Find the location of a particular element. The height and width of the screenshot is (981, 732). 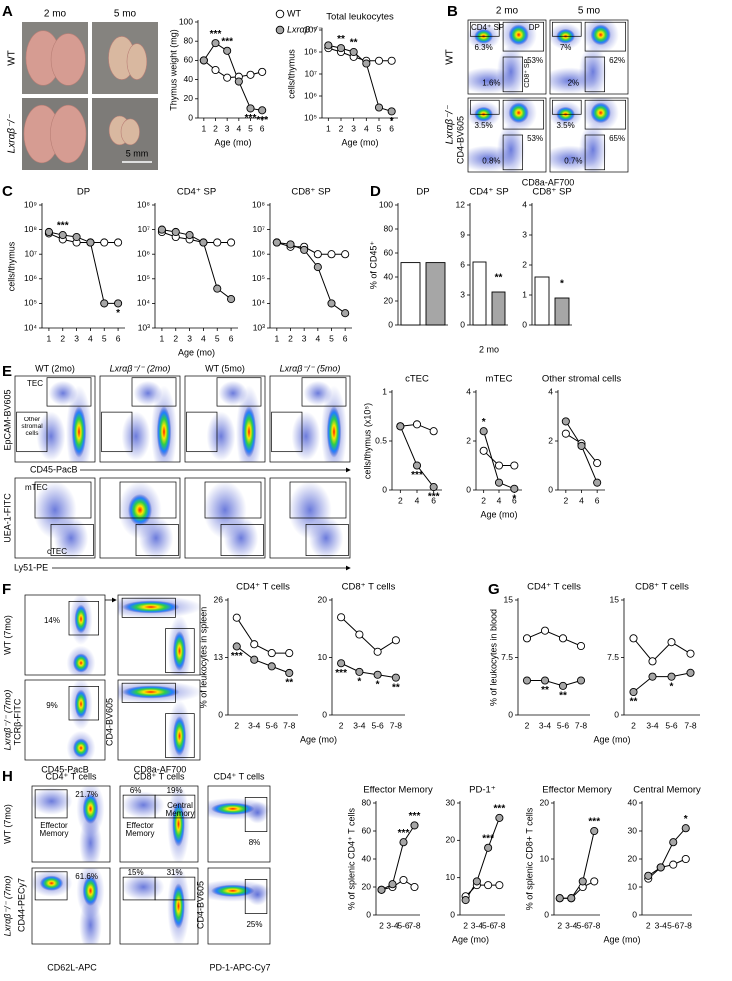

scale-bar-label: 5 mm is located at coordinates (137, 153).